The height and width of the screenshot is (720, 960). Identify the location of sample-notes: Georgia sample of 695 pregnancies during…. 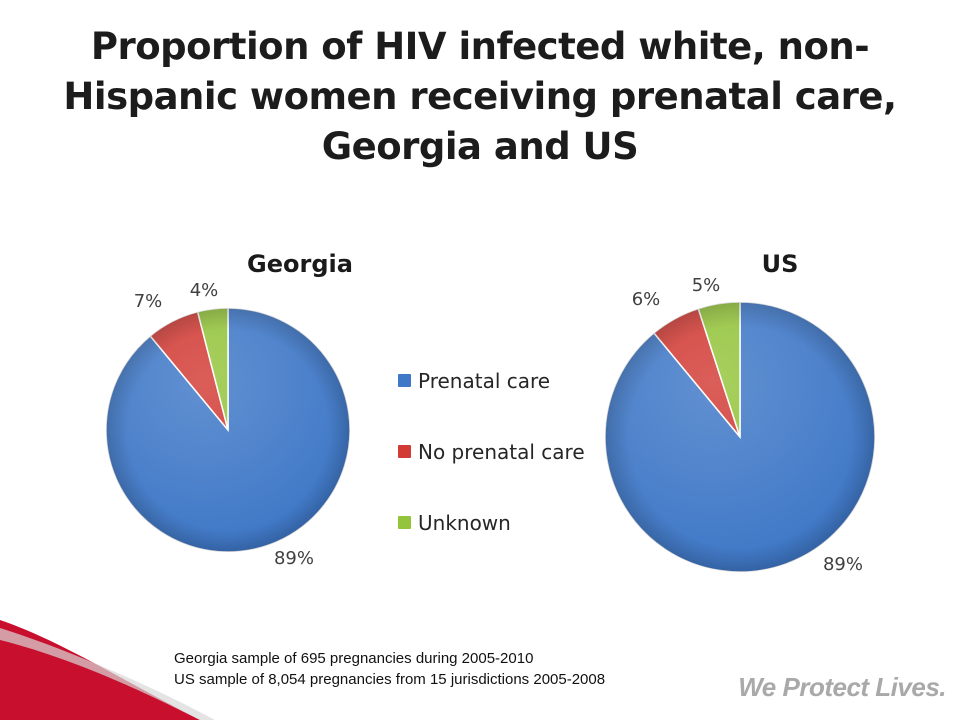
(389, 669).